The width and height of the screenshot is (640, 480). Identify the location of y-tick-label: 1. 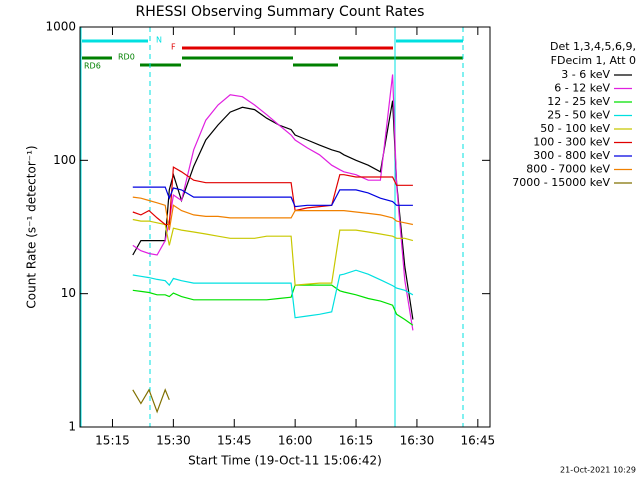
(72, 427).